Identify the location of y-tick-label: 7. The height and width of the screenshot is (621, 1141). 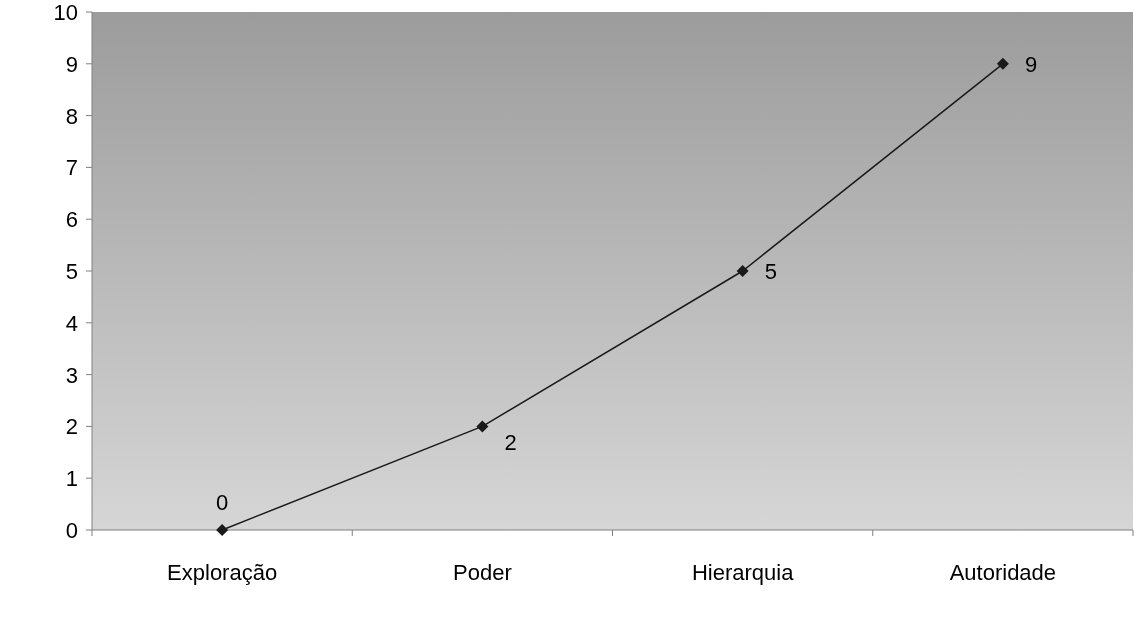
(71, 168).